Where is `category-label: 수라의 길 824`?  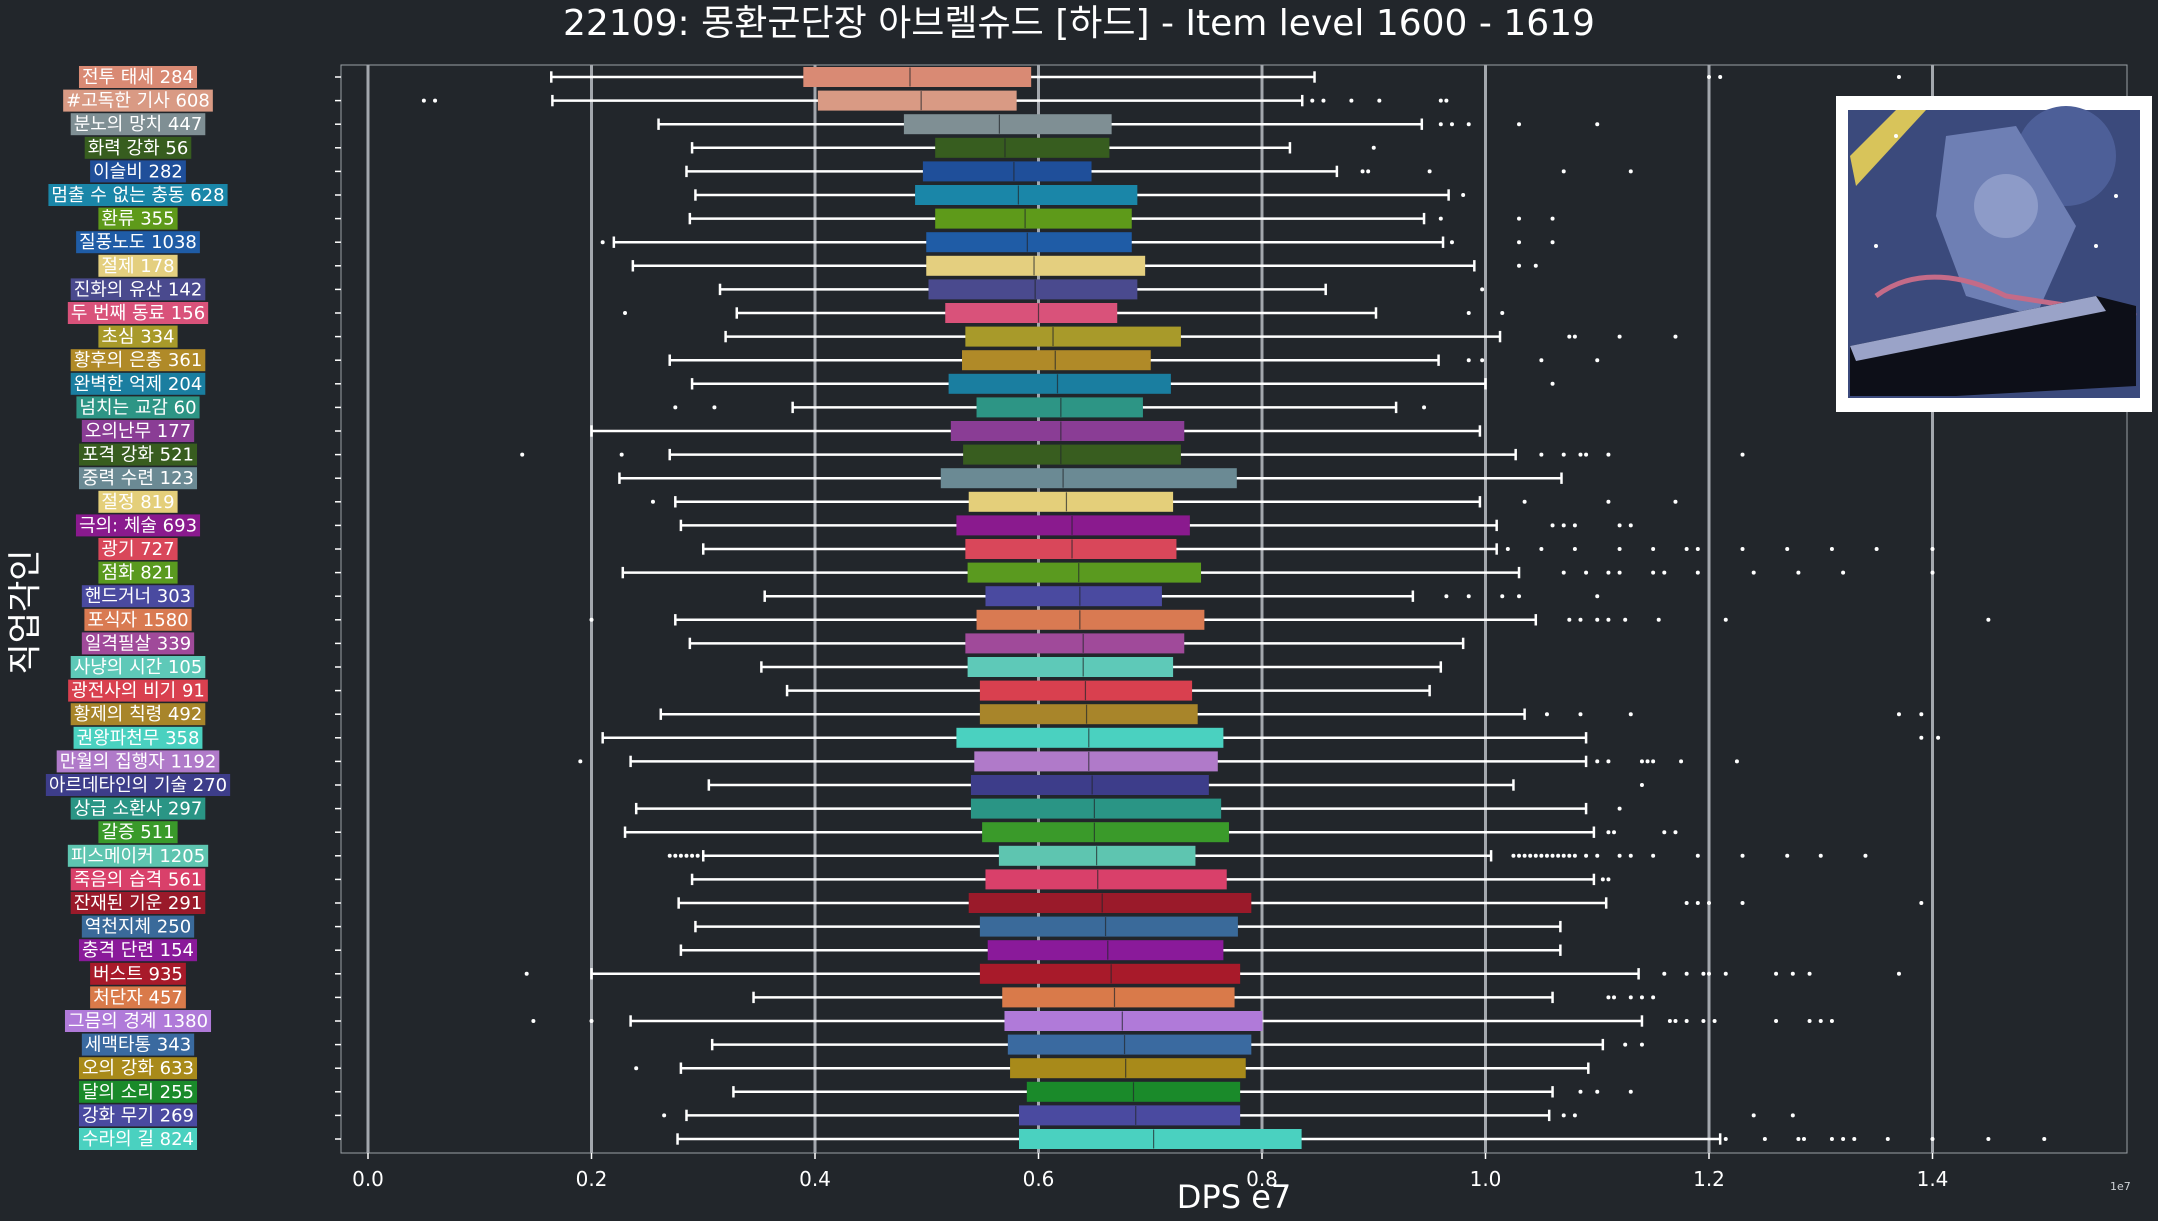
category-label: 수라의 길 824 is located at coordinates (138, 1139).